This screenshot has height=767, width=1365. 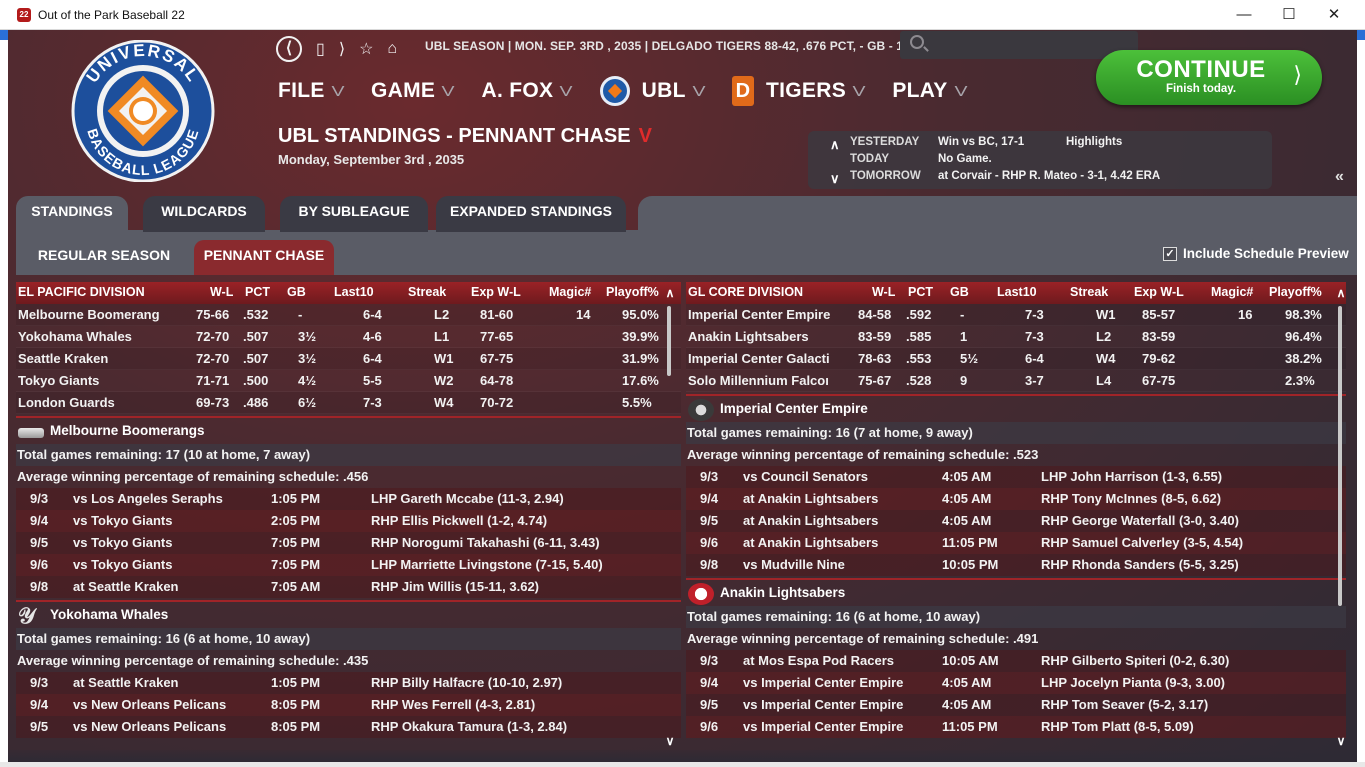 What do you see at coordinates (354, 214) in the screenshot?
I see `tab-by-subleague: BY SUBLEAGUE` at bounding box center [354, 214].